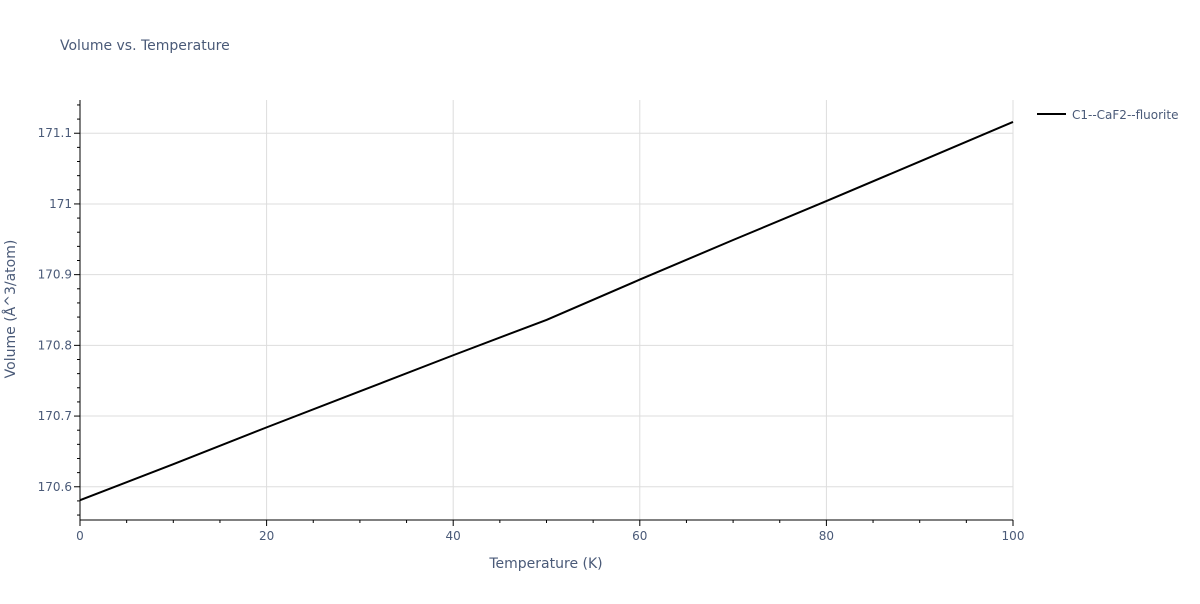 The image size is (1200, 604). Describe the element at coordinates (55, 345) in the screenshot. I see `y-tick-label: 170.8` at that location.